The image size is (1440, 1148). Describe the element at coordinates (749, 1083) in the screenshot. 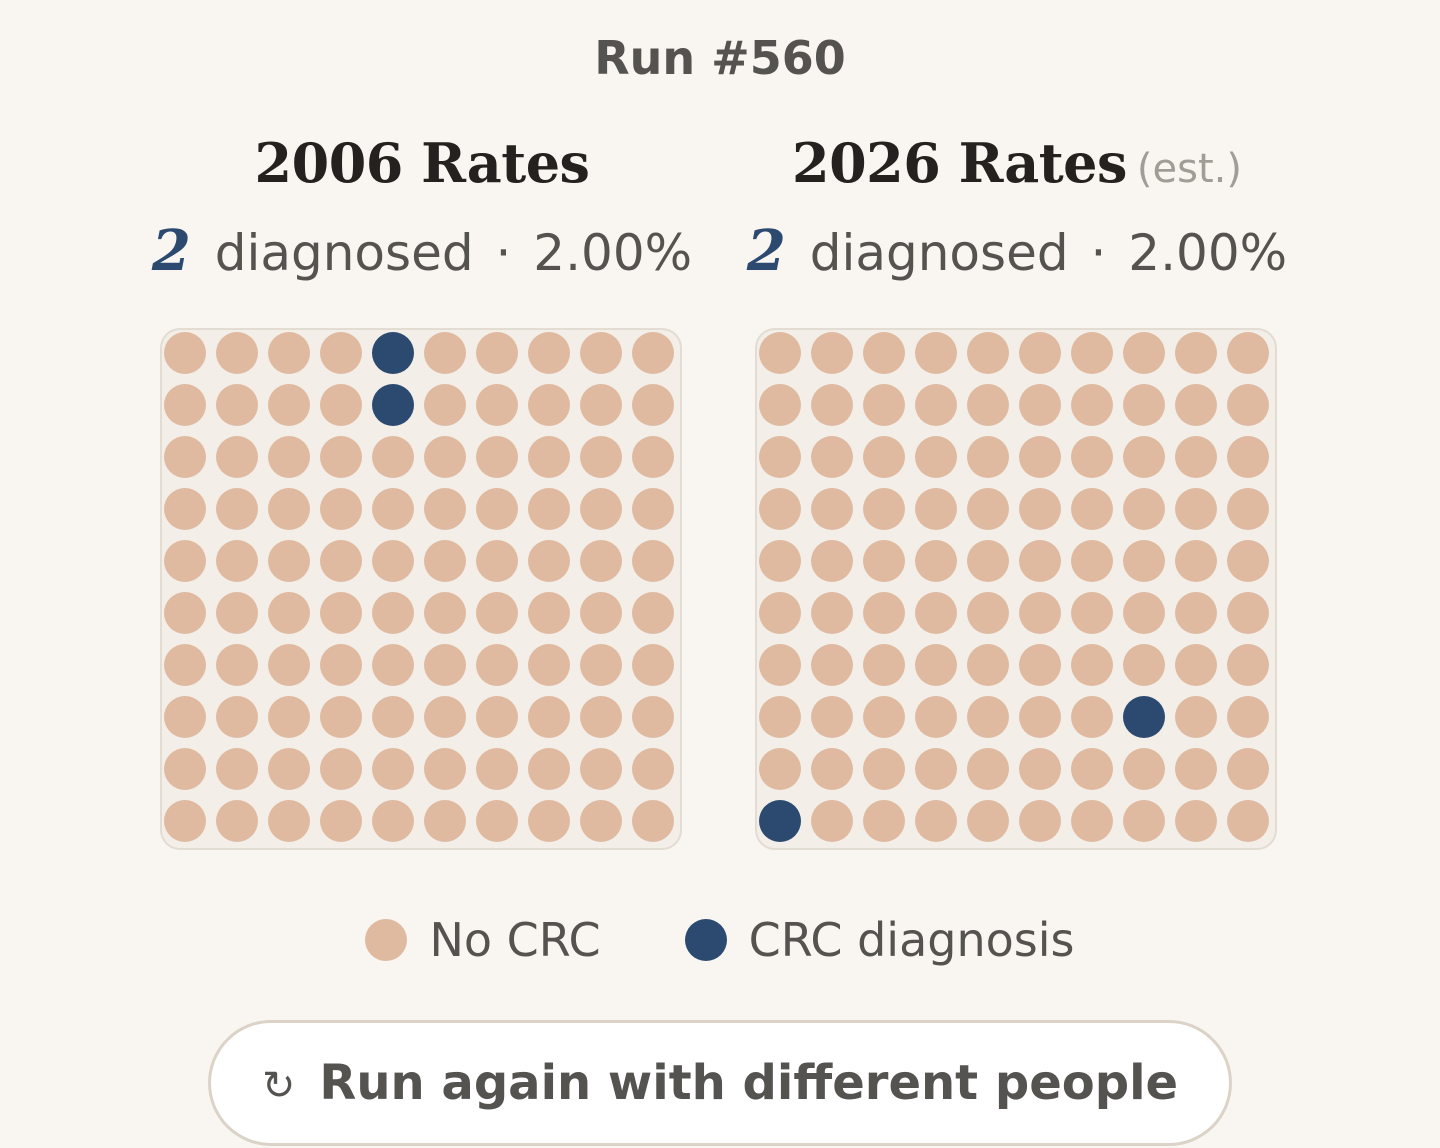

I see `run-again-label: Run again with different people` at that location.